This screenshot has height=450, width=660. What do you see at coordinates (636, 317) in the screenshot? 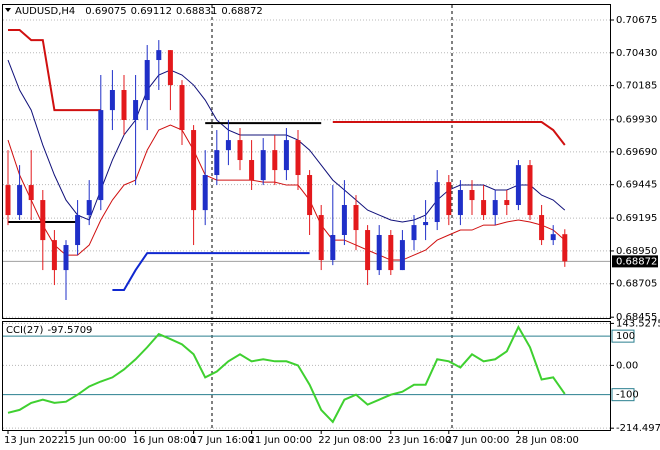
I see `y-tick-label: 0.68455` at bounding box center [636, 317].